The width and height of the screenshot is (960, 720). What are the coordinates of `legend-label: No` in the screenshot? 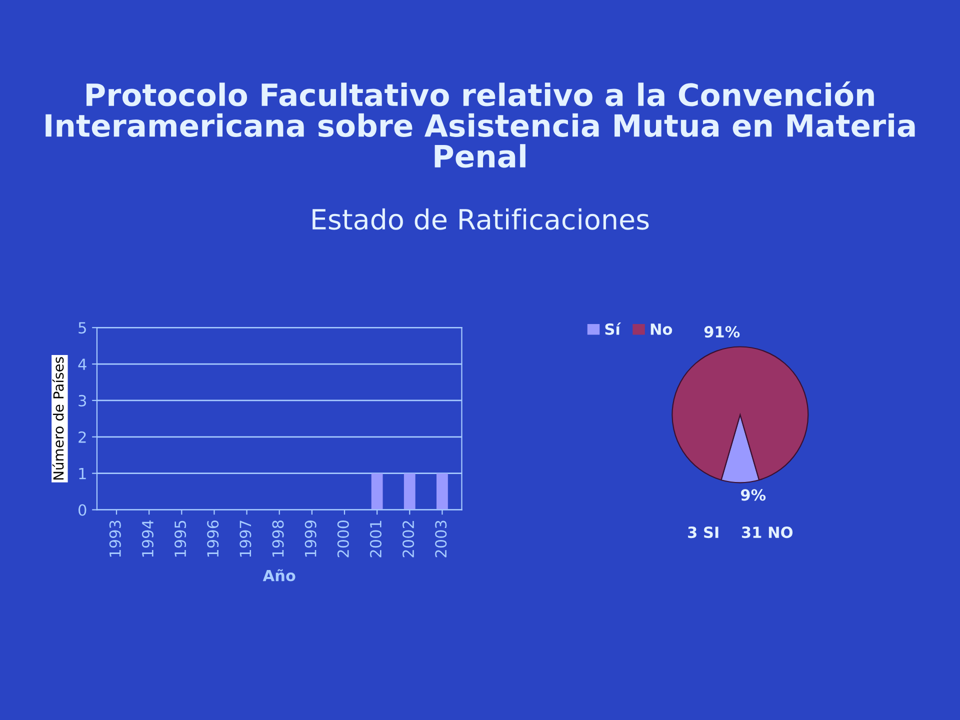 It's located at (661, 329).